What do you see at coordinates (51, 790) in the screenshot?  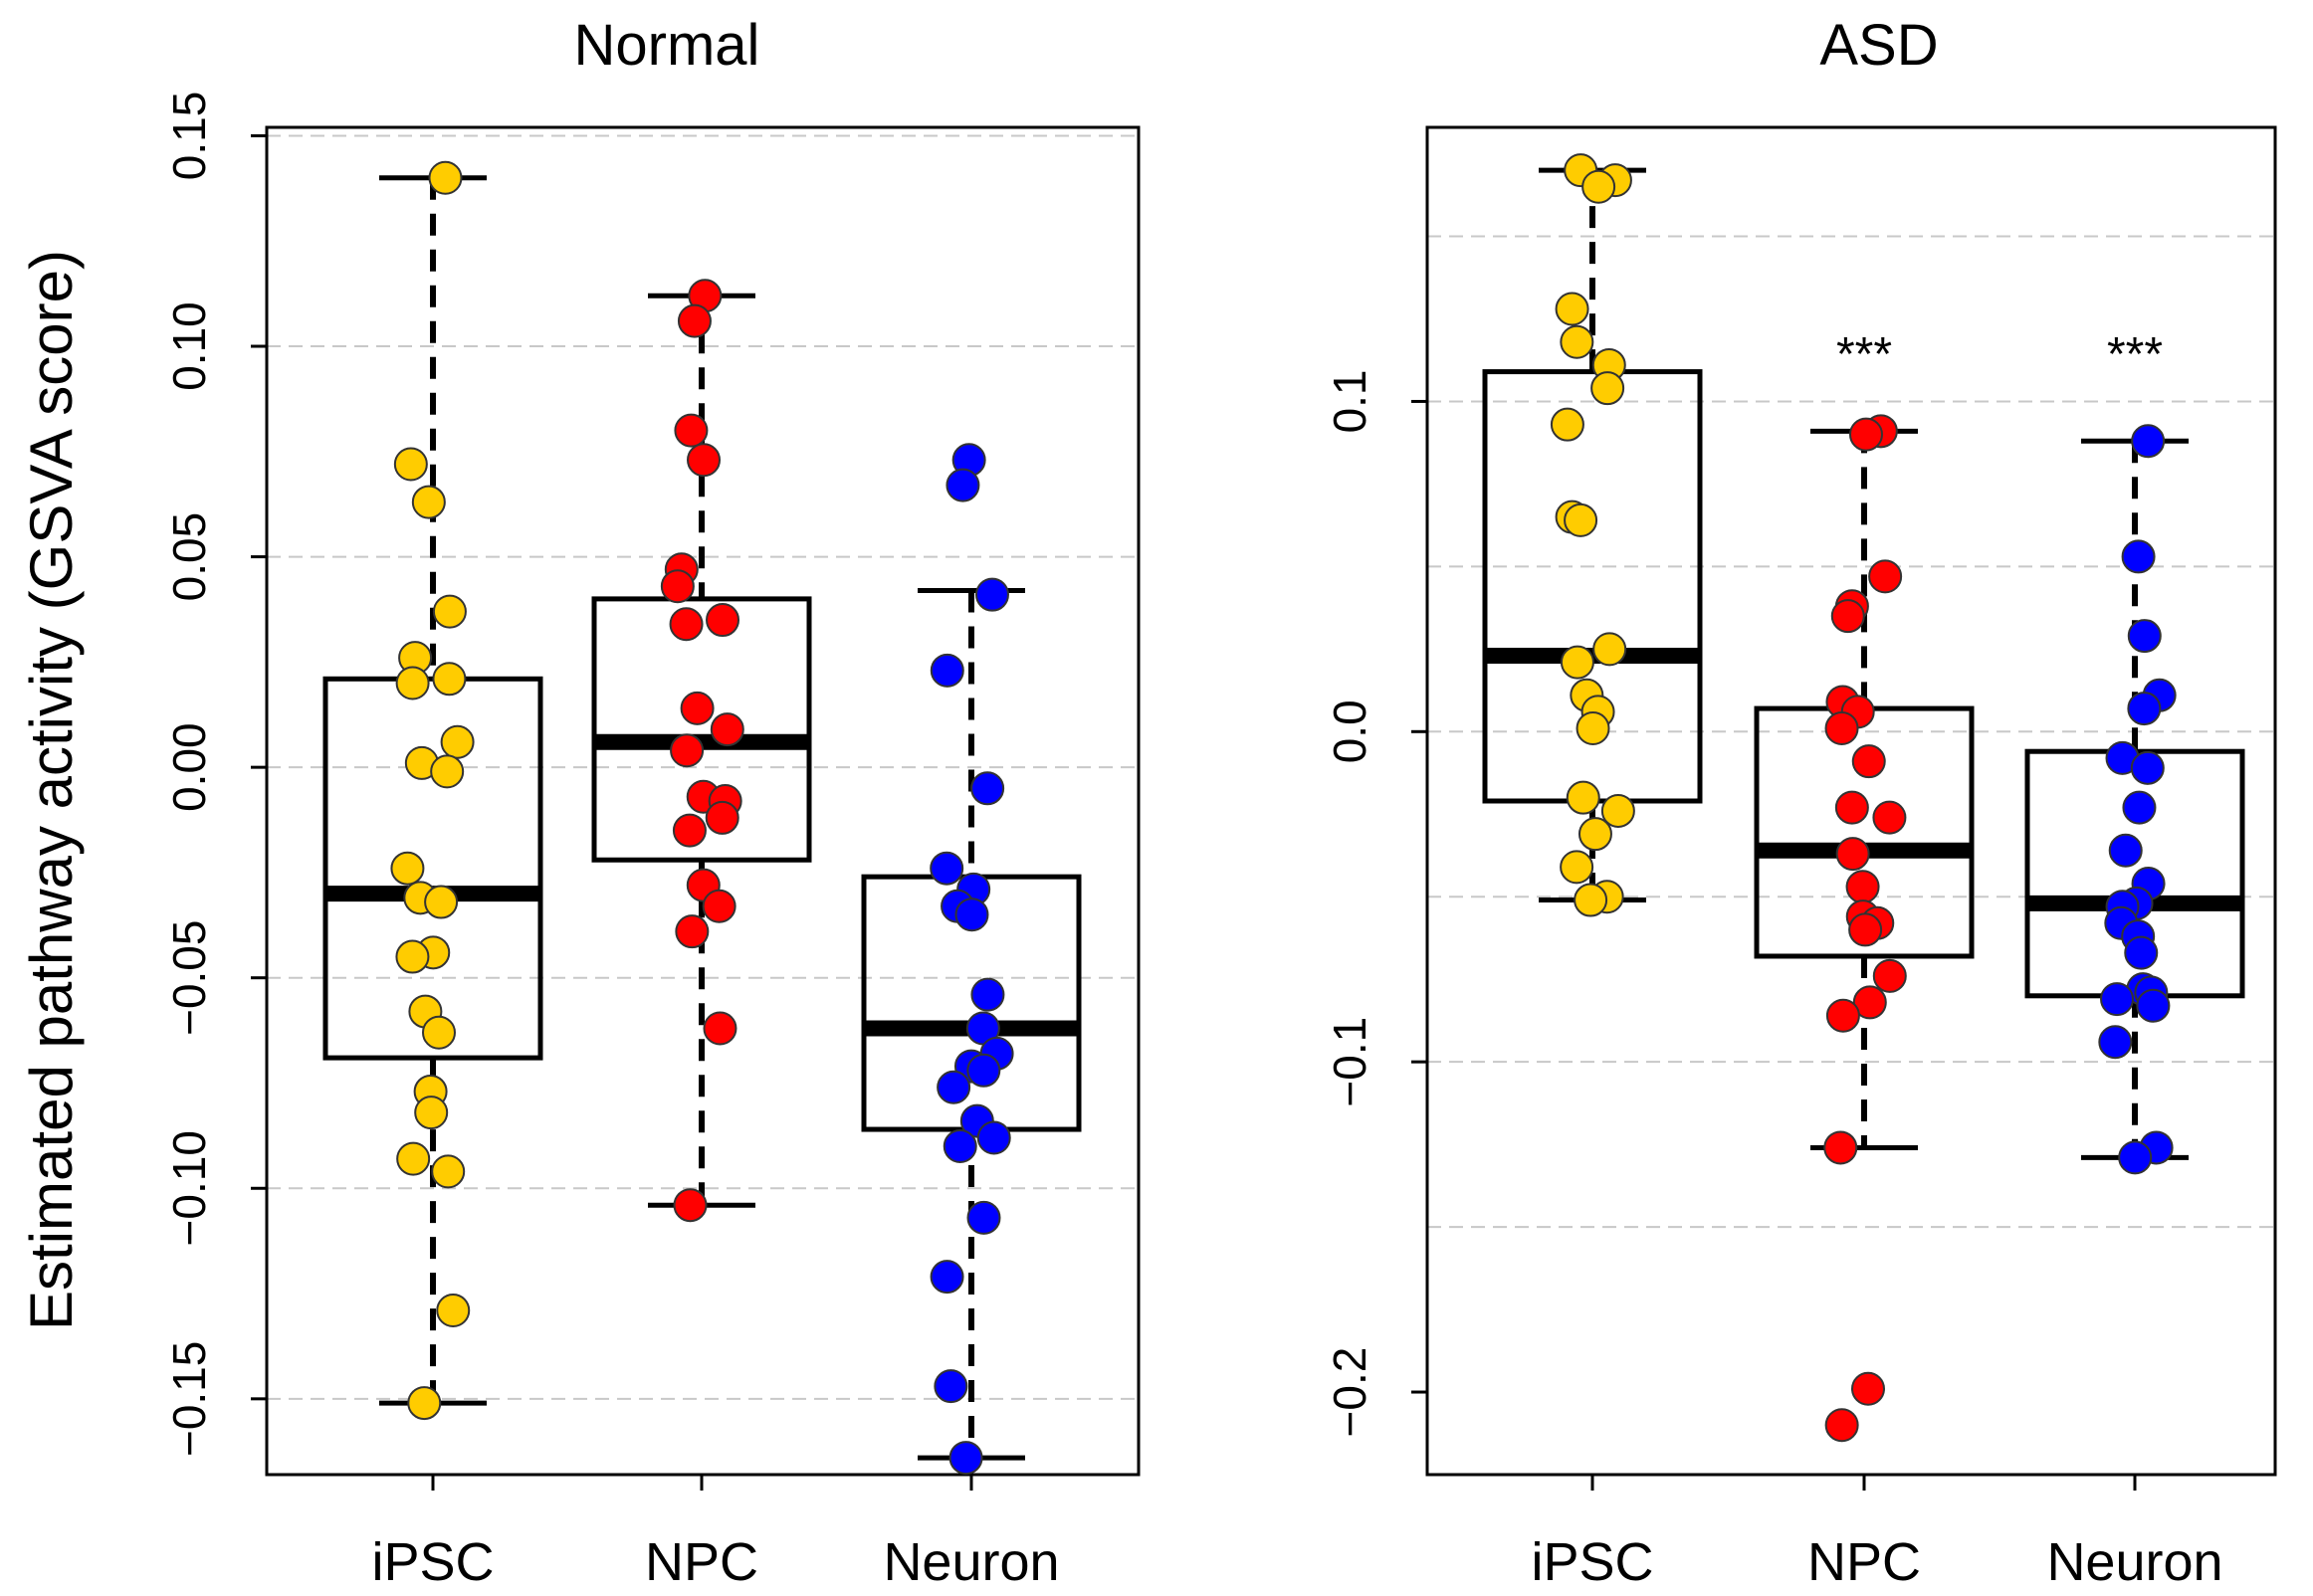 I see `y-axis-label: Estimated pathway activity (GSVA score)` at bounding box center [51, 790].